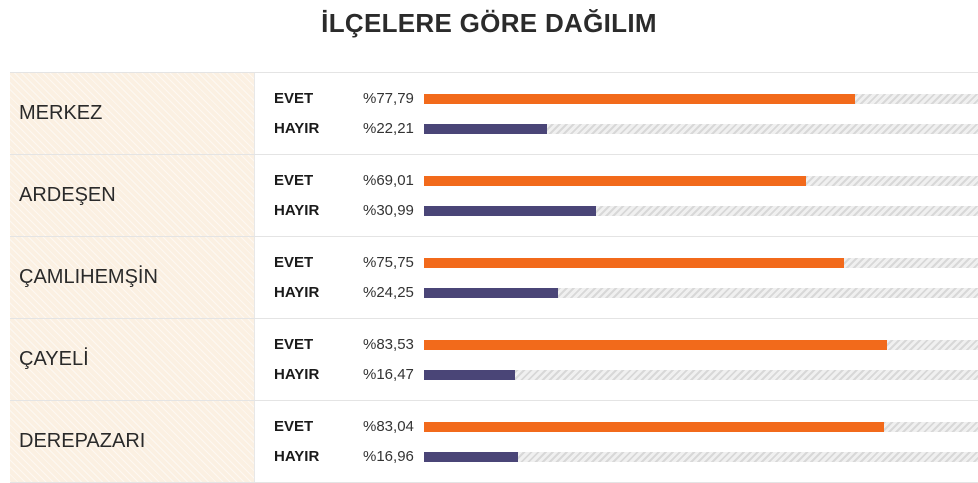 This screenshot has height=483, width=978. Describe the element at coordinates (388, 426) in the screenshot. I see `evet-percent: %83,04` at that location.